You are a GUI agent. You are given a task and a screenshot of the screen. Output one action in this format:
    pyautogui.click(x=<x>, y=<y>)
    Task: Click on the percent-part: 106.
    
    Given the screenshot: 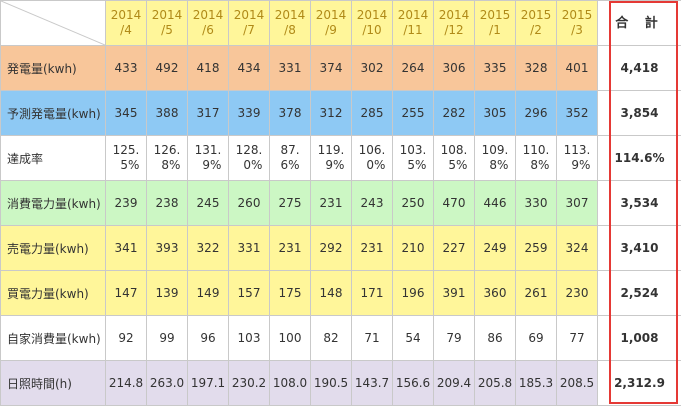 What is the action you would take?
    pyautogui.click(x=372, y=150)
    